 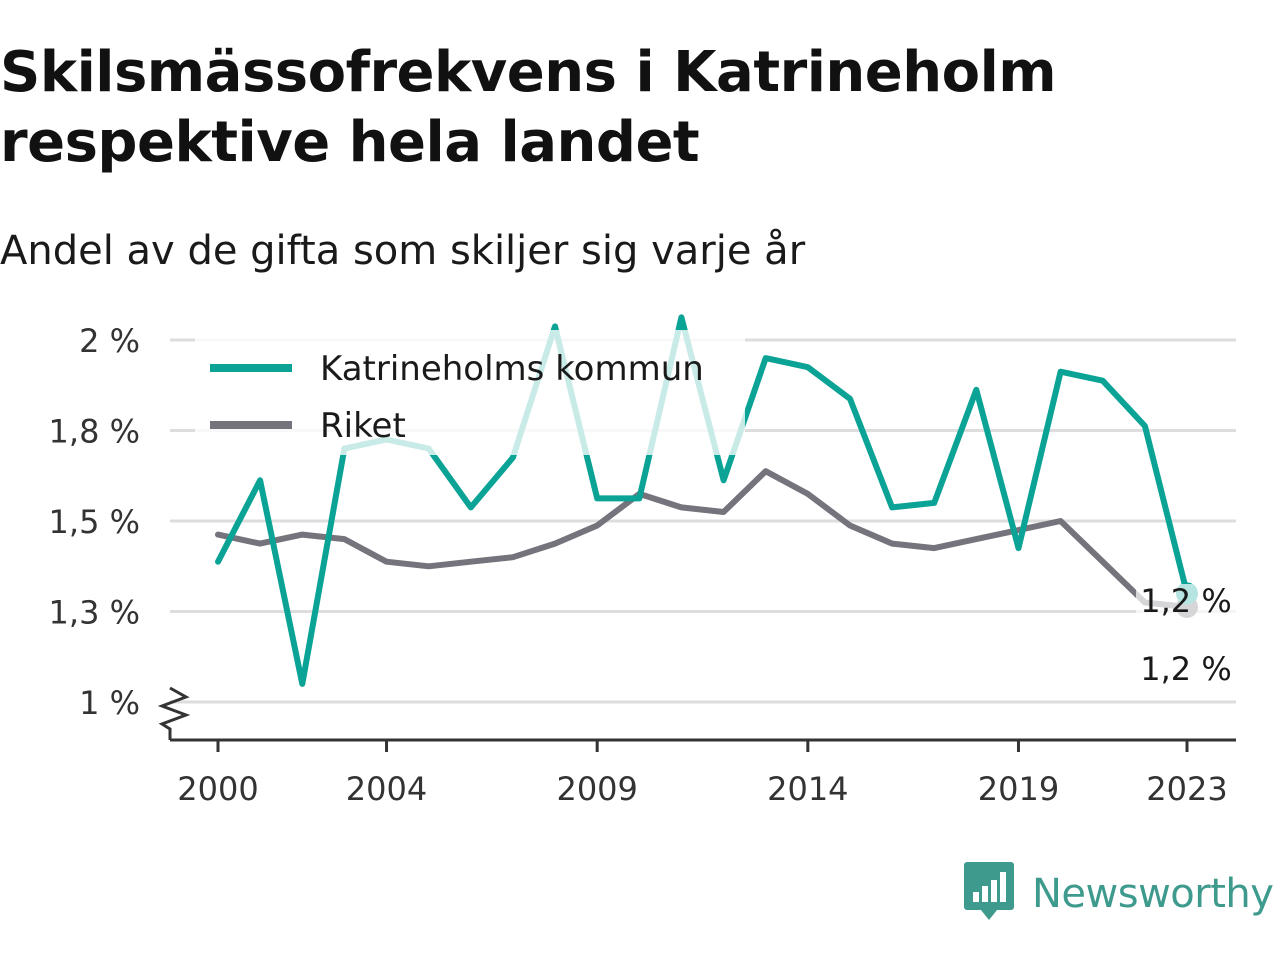 What do you see at coordinates (807, 789) in the screenshot?
I see `x-tick-label: 2014` at bounding box center [807, 789].